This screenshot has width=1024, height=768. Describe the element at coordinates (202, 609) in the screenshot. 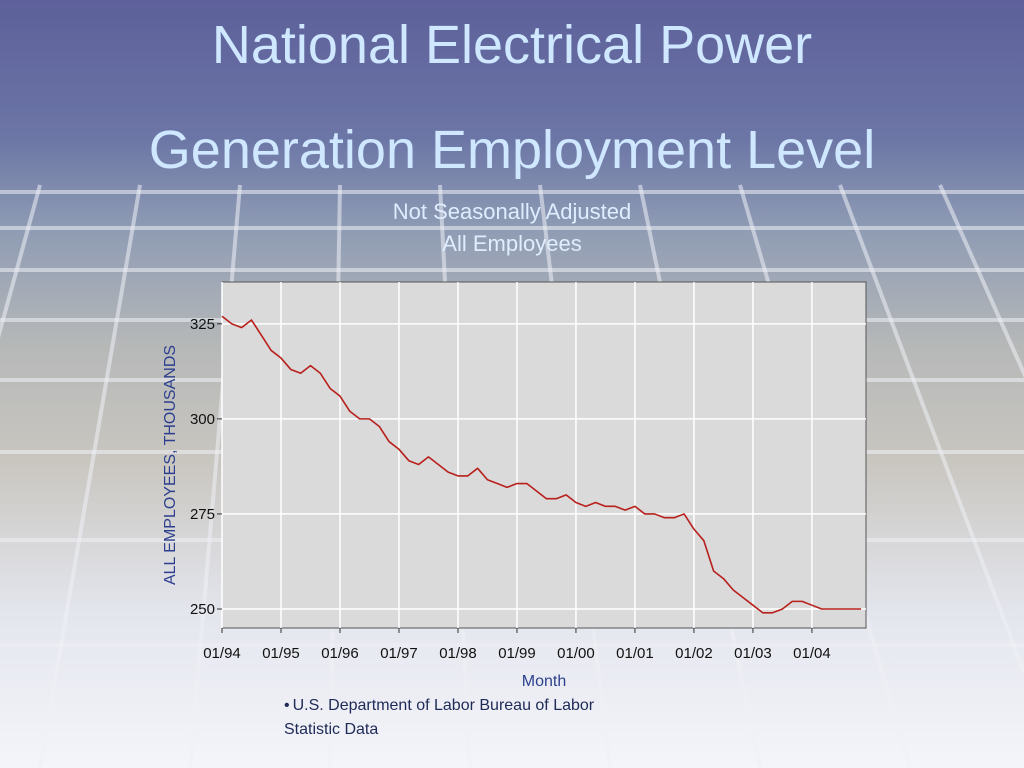

I see `y-tick-label: 250` at that location.